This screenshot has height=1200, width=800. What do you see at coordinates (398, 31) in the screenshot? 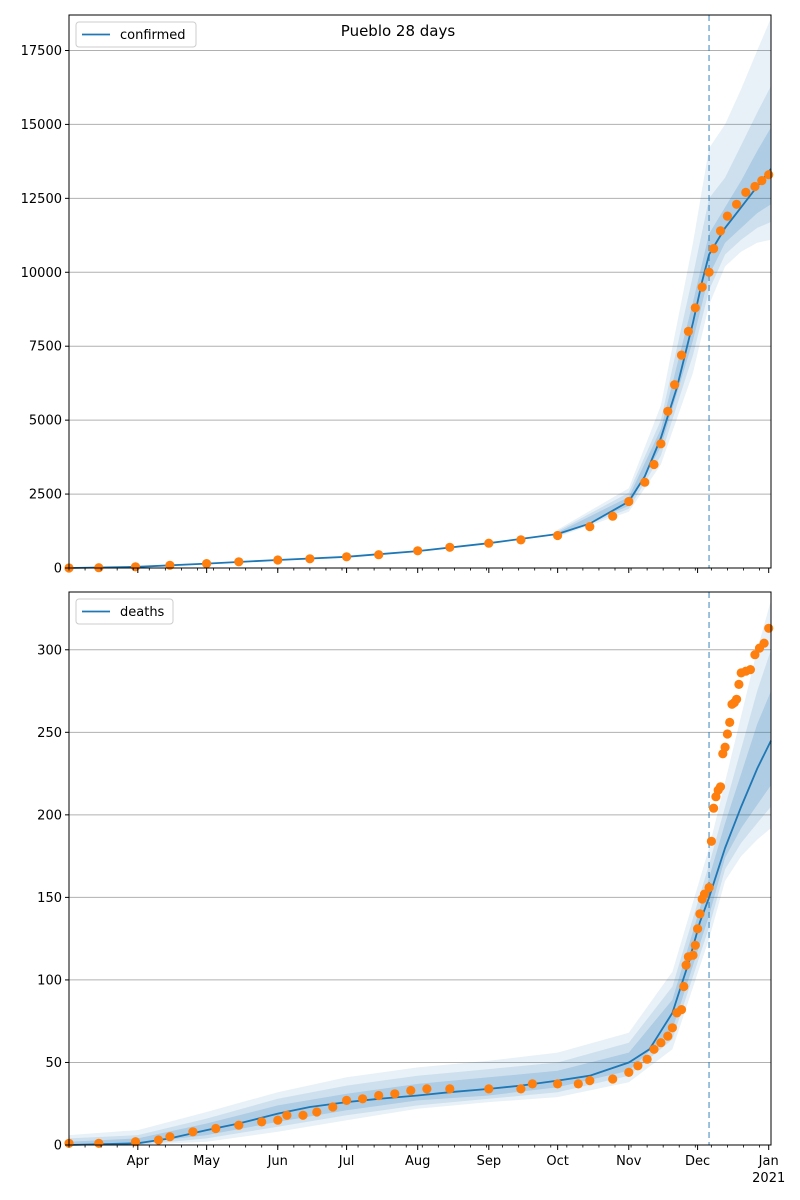
I see `figure-title: Pueblo 28 days` at bounding box center [398, 31].